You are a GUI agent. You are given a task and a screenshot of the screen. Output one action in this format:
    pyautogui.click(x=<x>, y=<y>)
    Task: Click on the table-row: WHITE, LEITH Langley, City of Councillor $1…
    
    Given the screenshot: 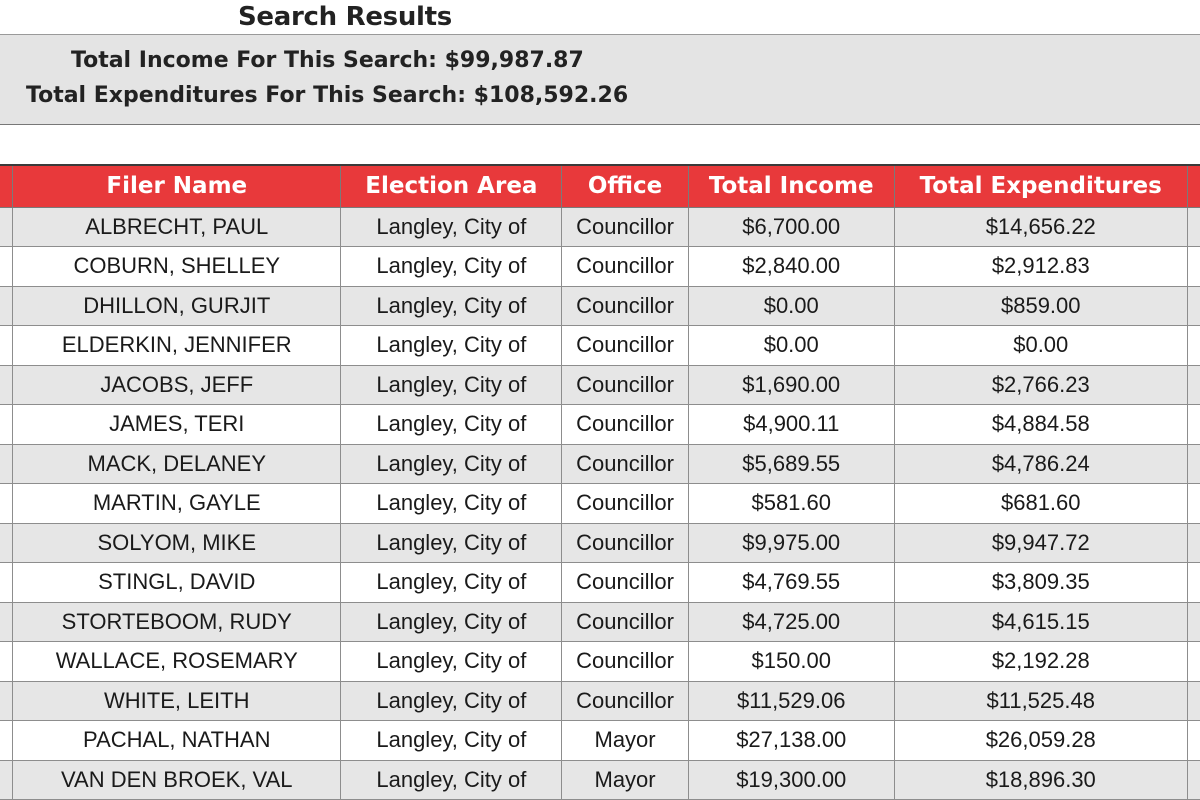 What is the action you would take?
    pyautogui.click(x=600, y=700)
    